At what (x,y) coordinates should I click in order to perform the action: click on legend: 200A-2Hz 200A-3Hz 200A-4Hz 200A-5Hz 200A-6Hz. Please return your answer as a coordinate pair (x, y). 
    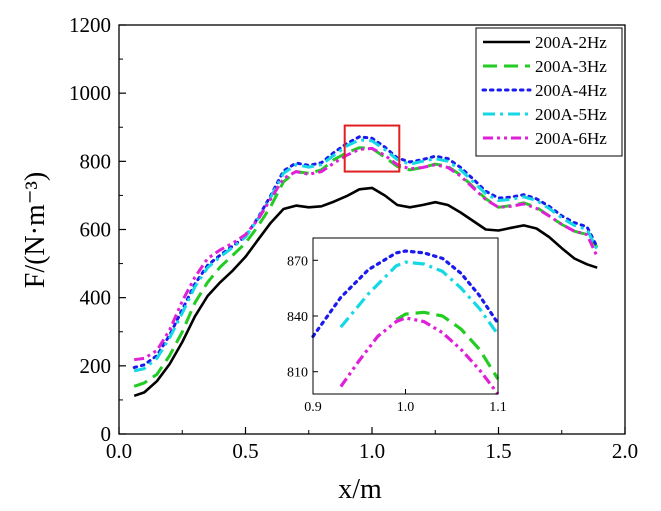
    Looking at the image, I should click on (549, 92).